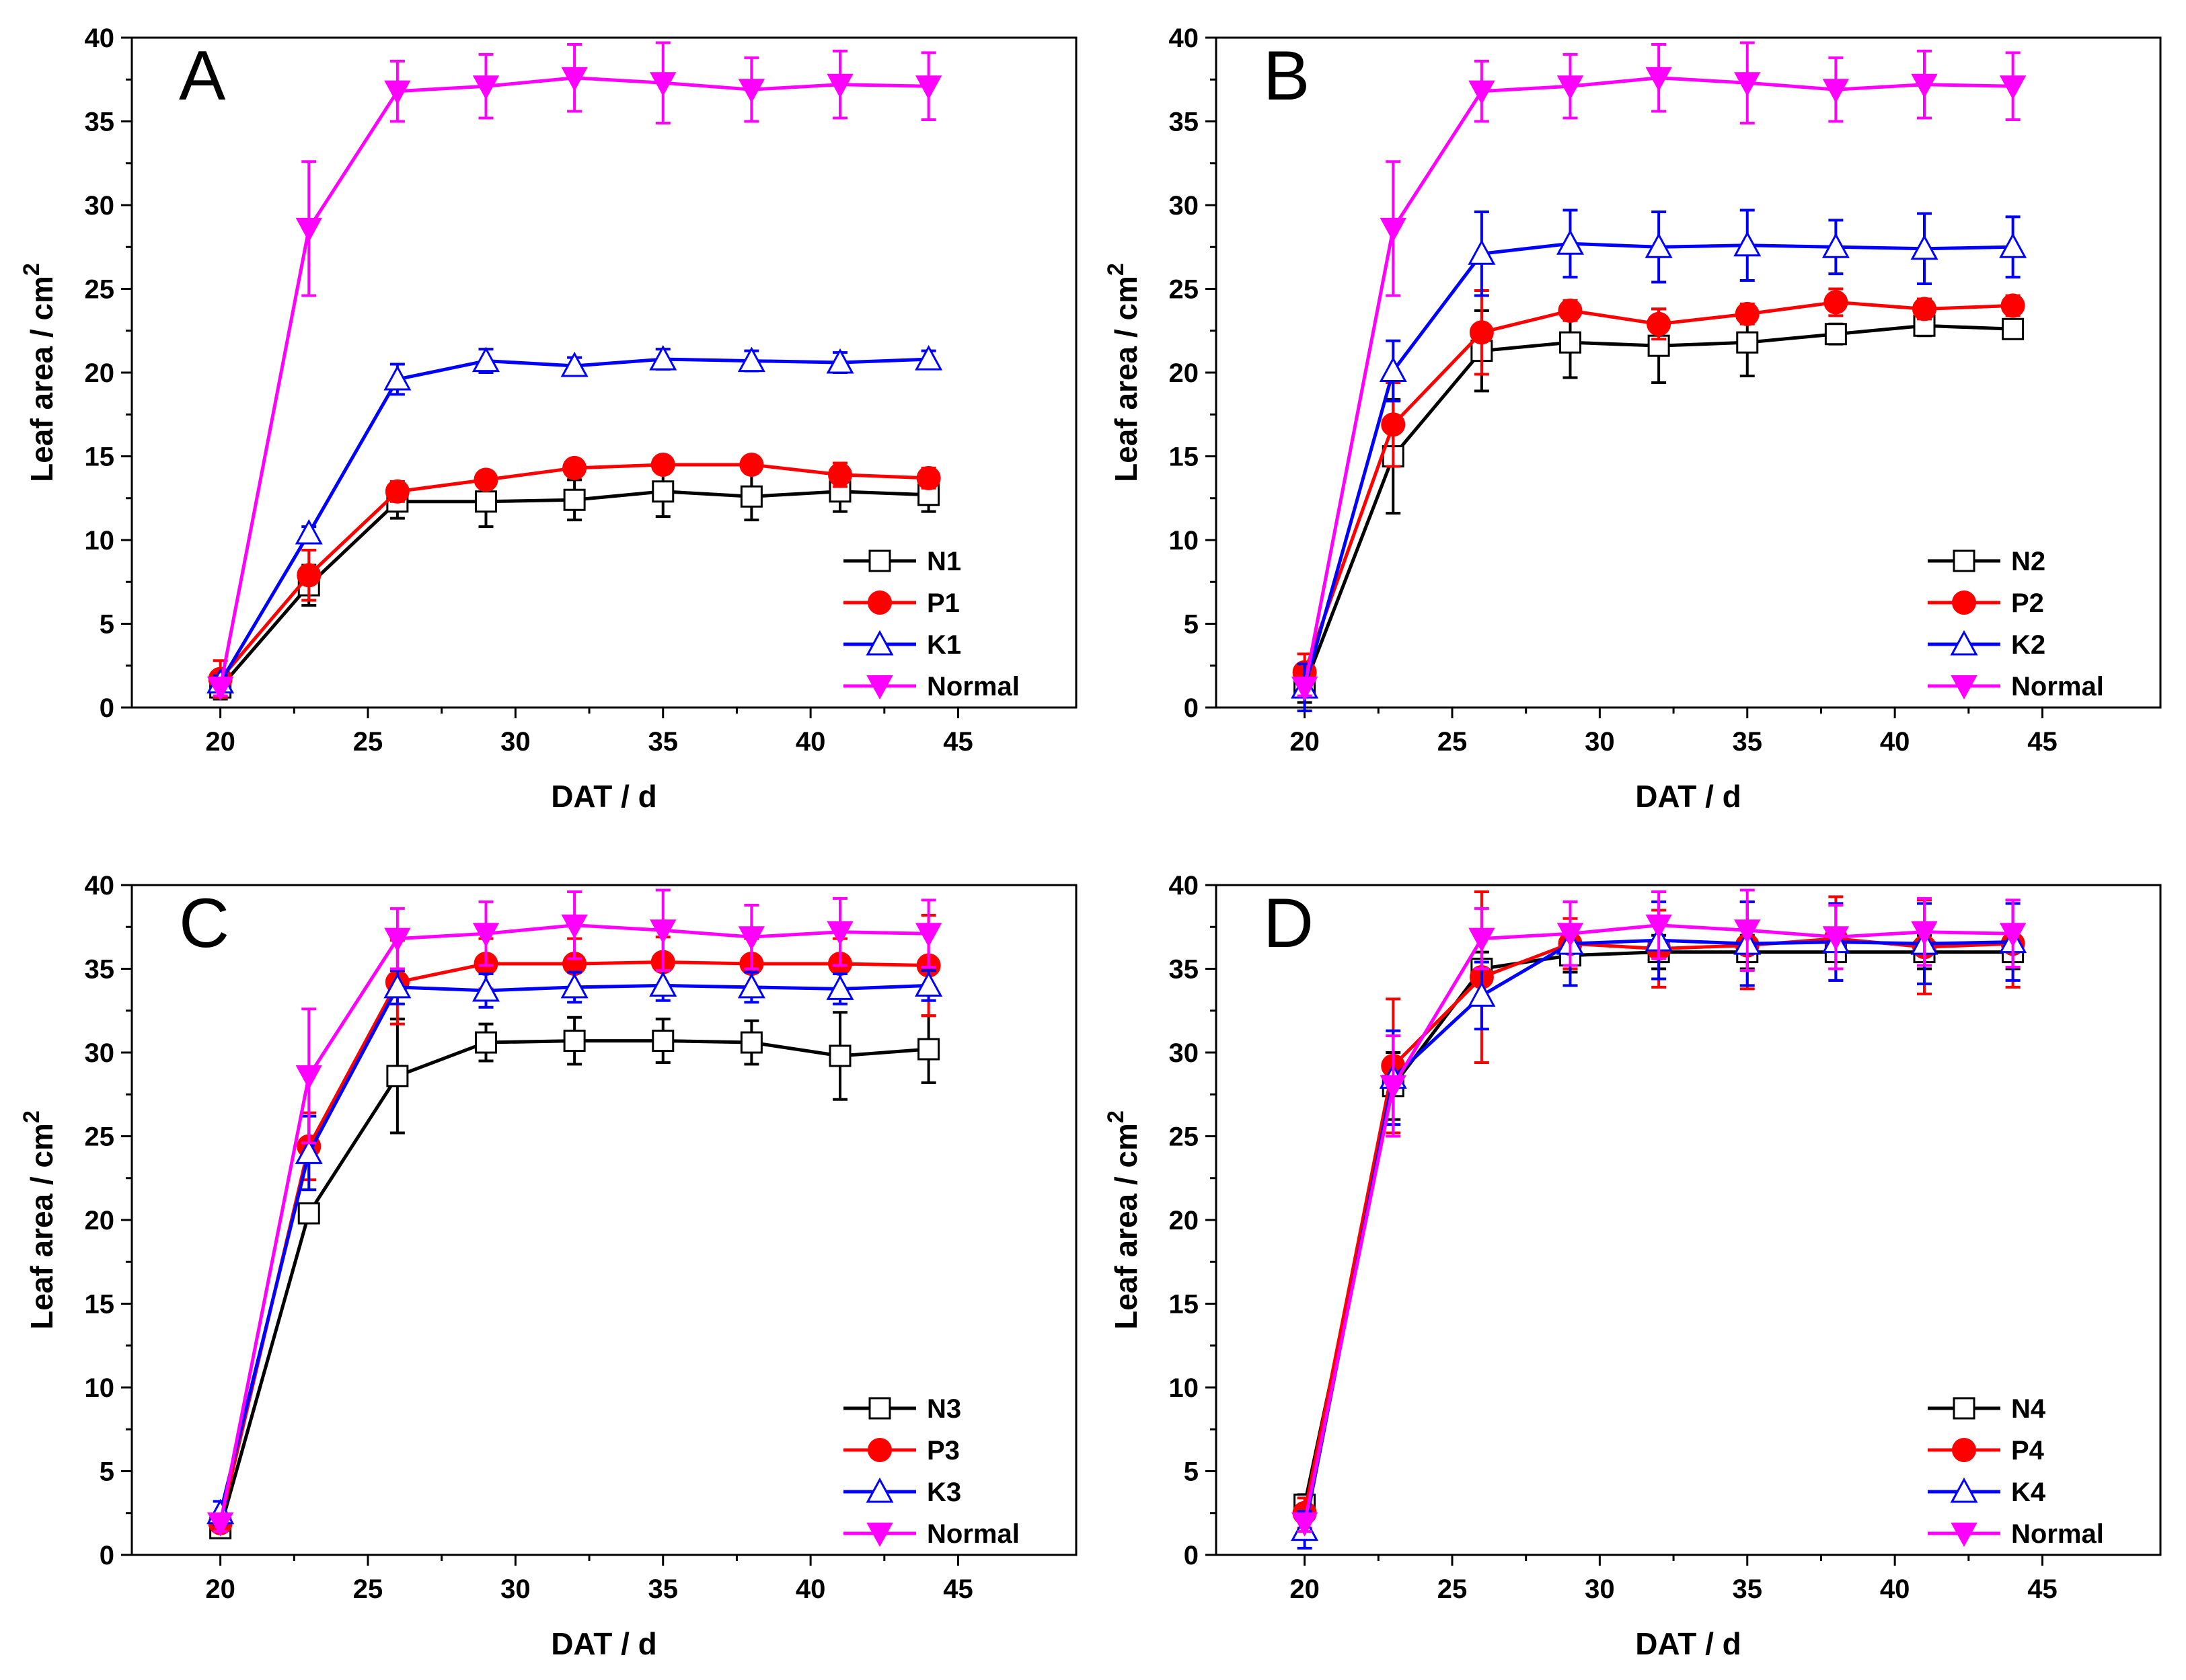 This screenshot has width=2186, height=1680. What do you see at coordinates (2016, 624) in the screenshot?
I see `legend: N2 P2 K2 Normal` at bounding box center [2016, 624].